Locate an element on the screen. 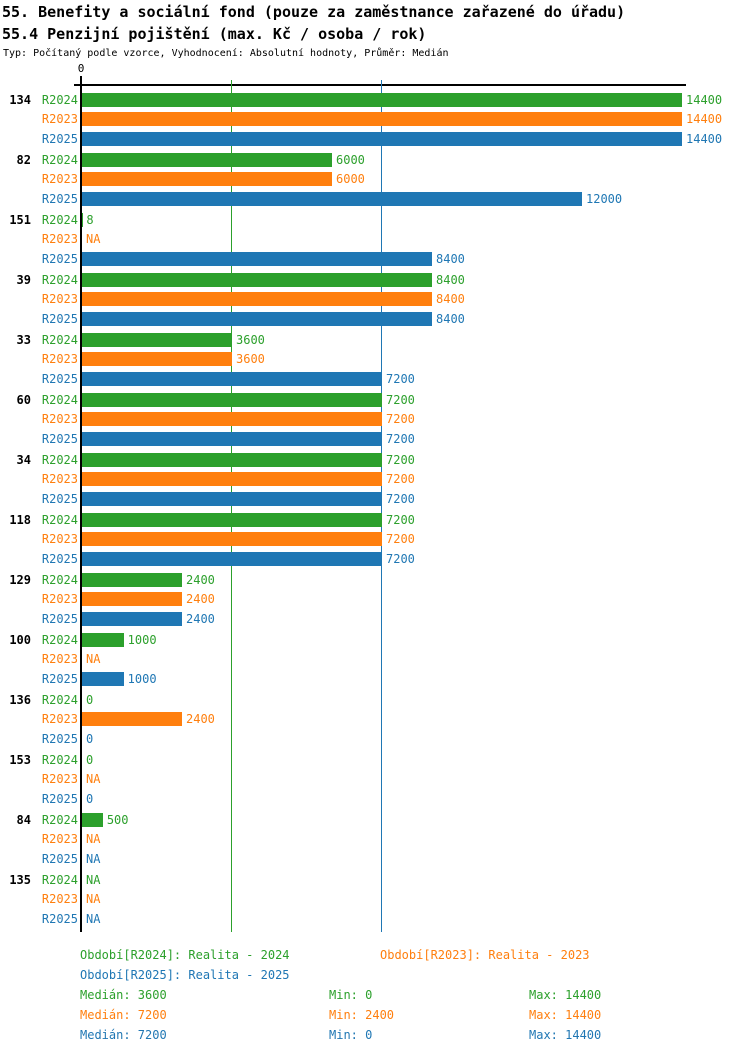 This screenshot has height=1052, width=750. value-label-r2025-100: 1000 is located at coordinates (142, 678).